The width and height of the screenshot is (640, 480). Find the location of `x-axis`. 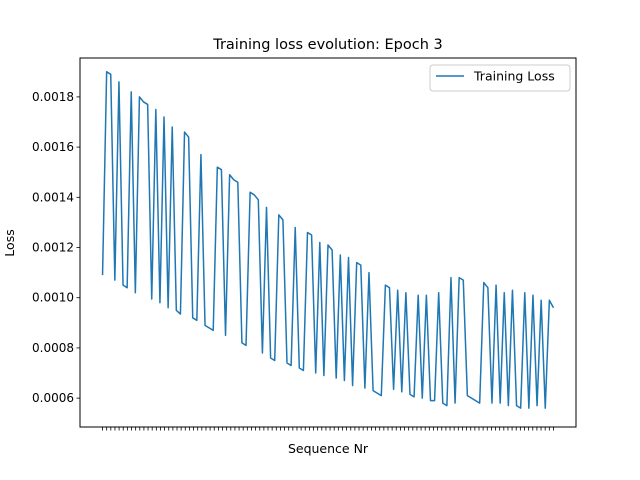

x-axis is located at coordinates (328, 429).